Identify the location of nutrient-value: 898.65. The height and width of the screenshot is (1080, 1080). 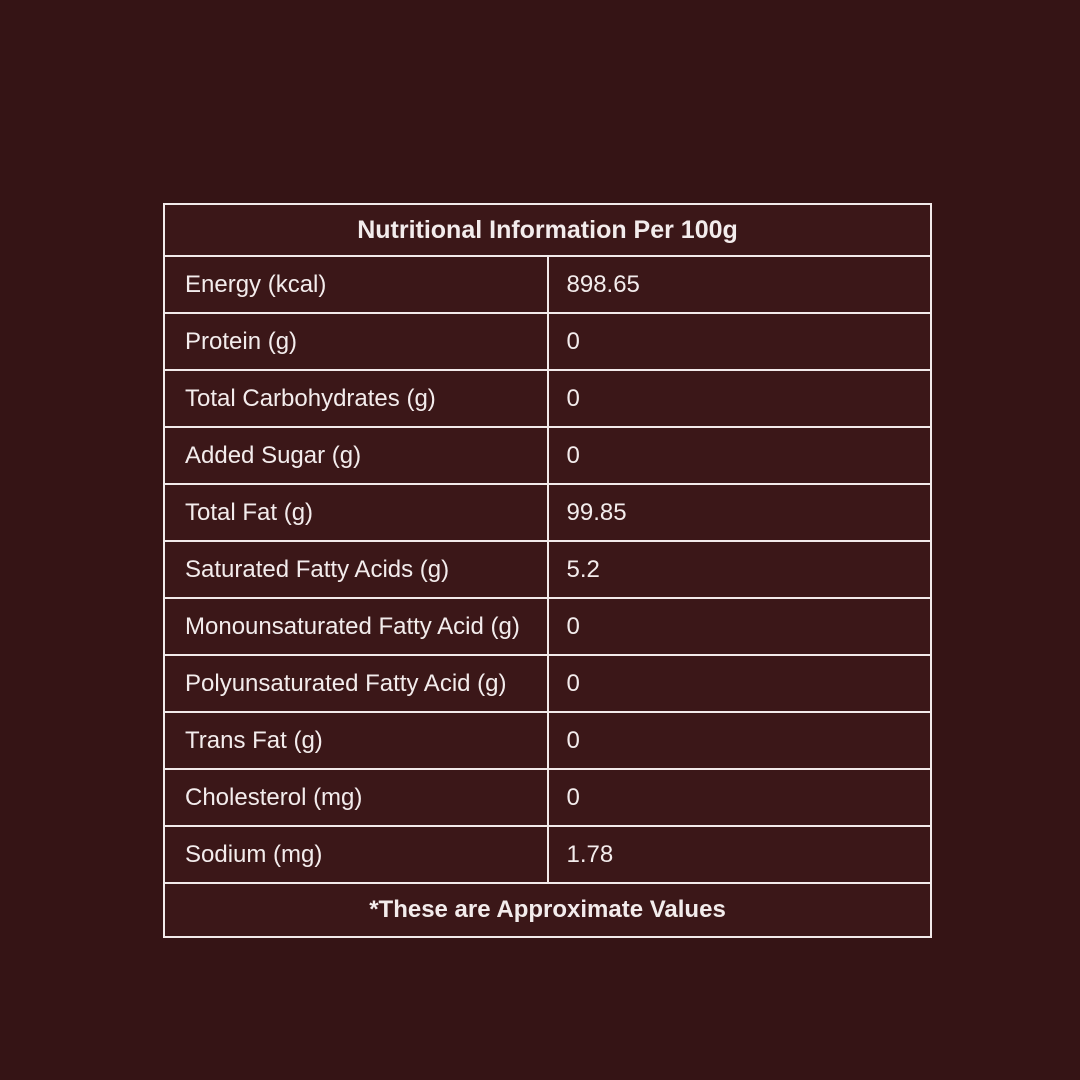
(739, 284).